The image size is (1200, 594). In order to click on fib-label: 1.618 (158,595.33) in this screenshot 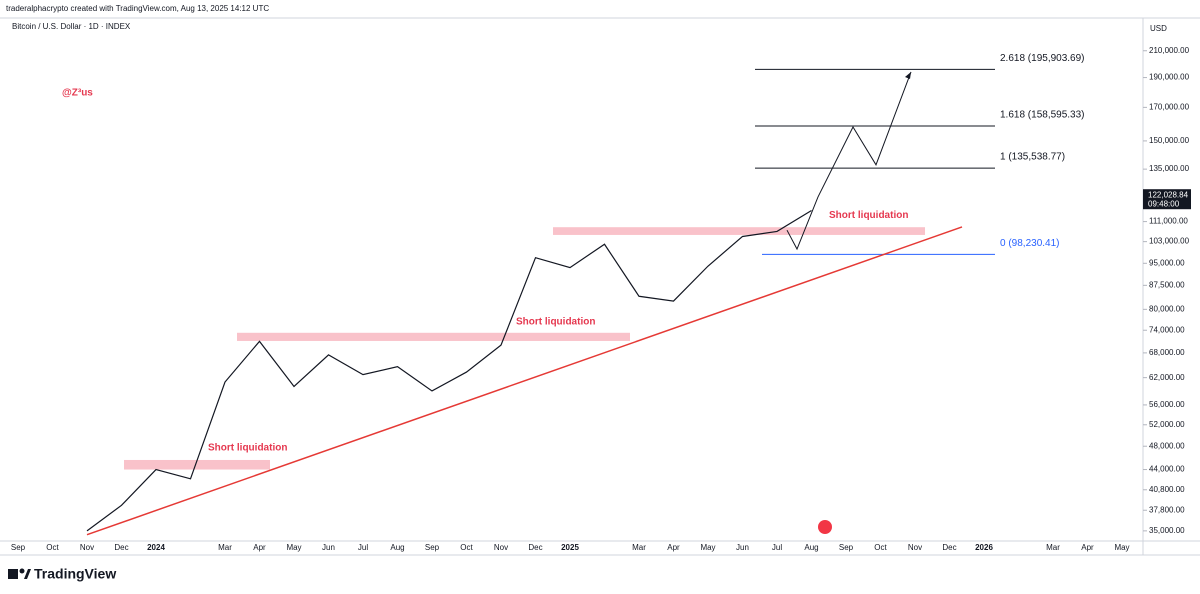, I will do `click(1042, 115)`.